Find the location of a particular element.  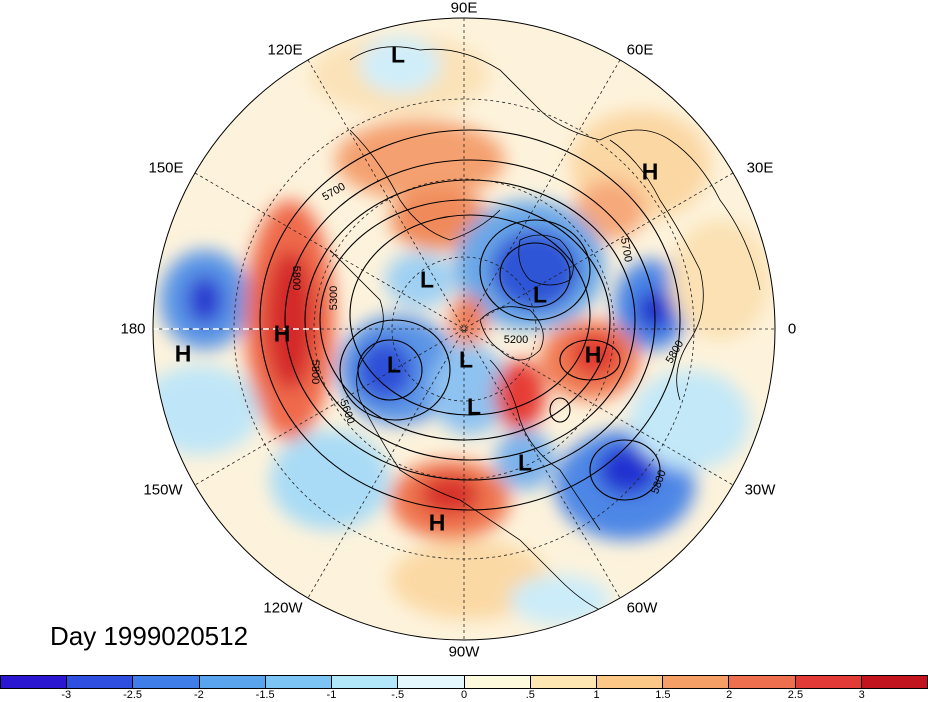

contour-label: 5300 is located at coordinates (334, 298).